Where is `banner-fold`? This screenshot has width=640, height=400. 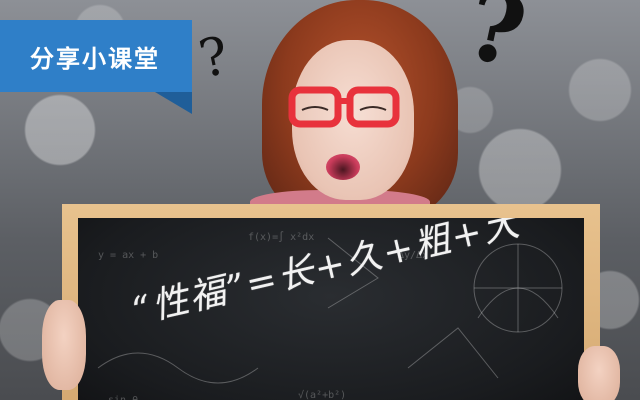
banner-fold is located at coordinates (173, 103).